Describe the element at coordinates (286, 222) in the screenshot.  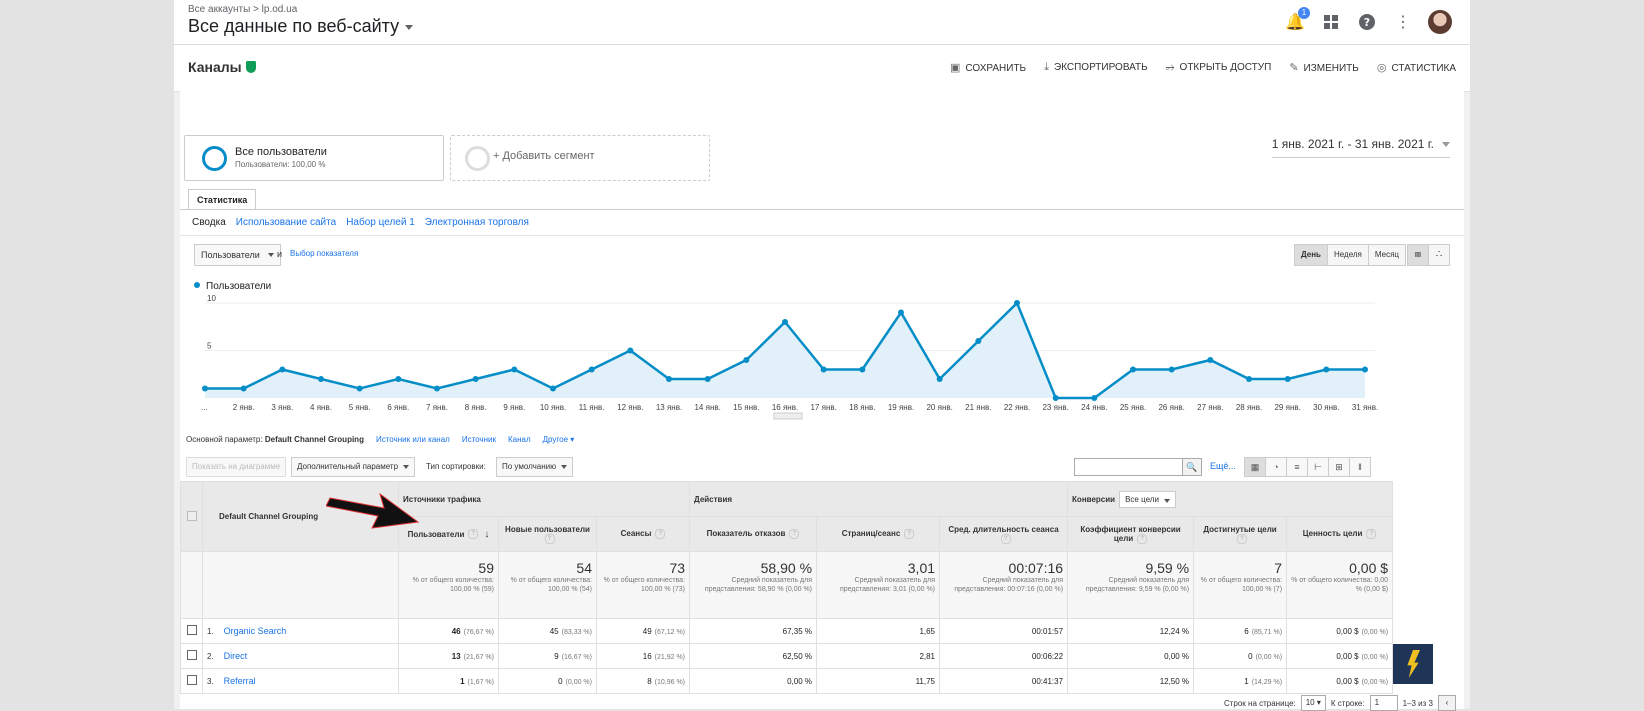
I see `subtab-site-usage: Использование сайта` at that location.